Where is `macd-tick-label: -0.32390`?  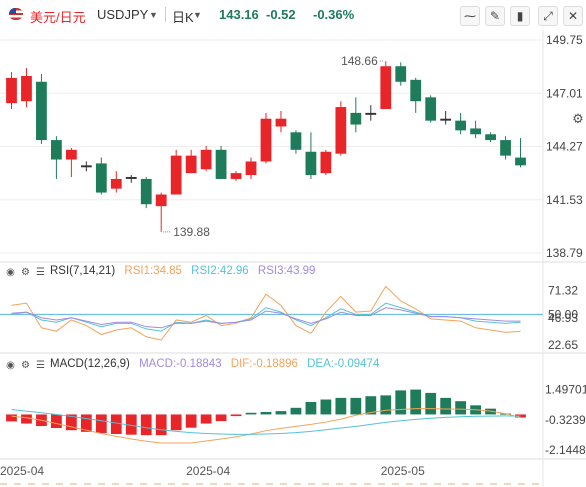 macd-tick-label: -0.32390 is located at coordinates (565, 420).